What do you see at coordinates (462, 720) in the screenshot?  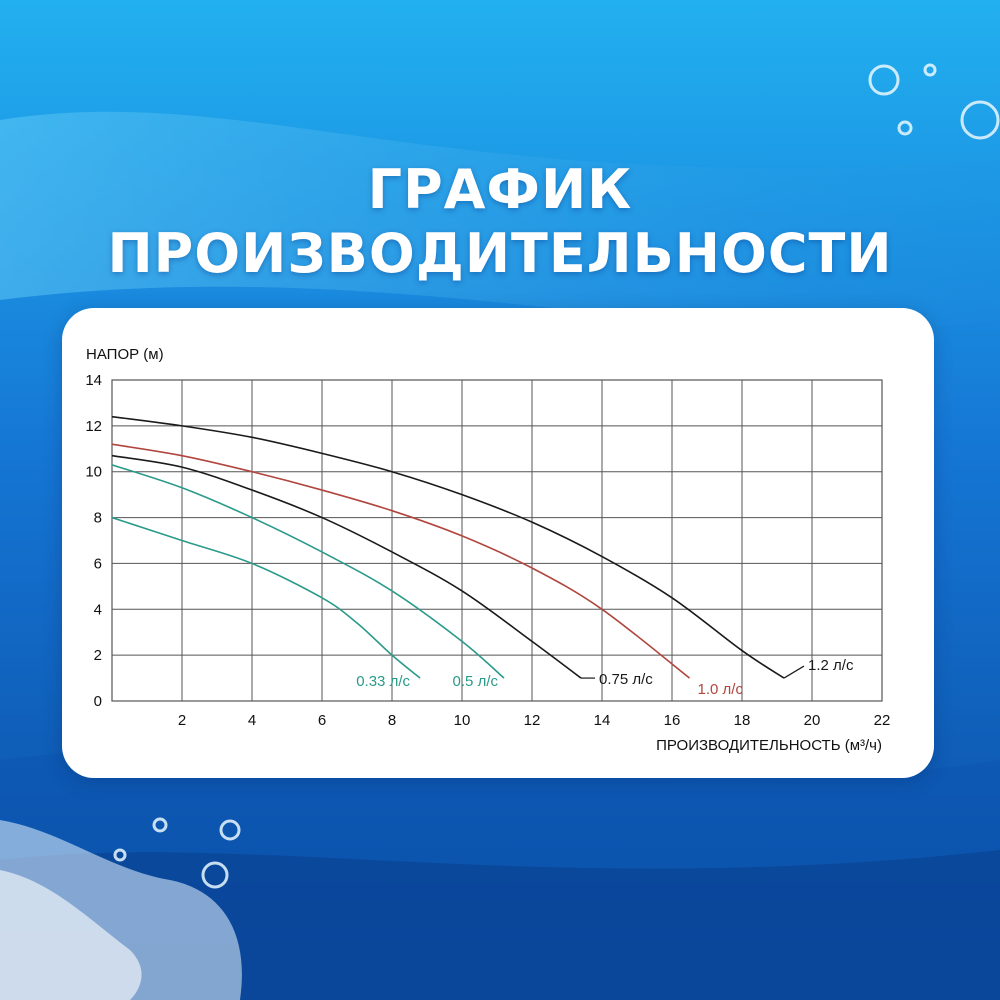 I see `x-tick-label: 10` at bounding box center [462, 720].